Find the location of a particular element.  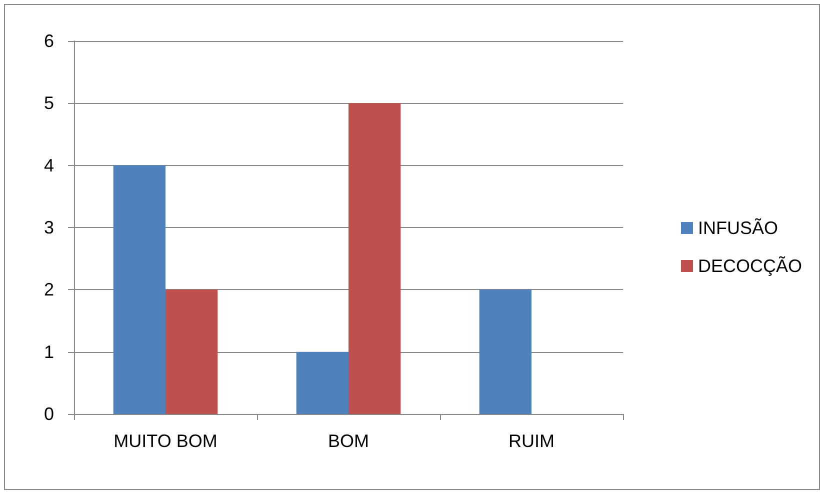

y-tick-label: 2 is located at coordinates (49, 290).